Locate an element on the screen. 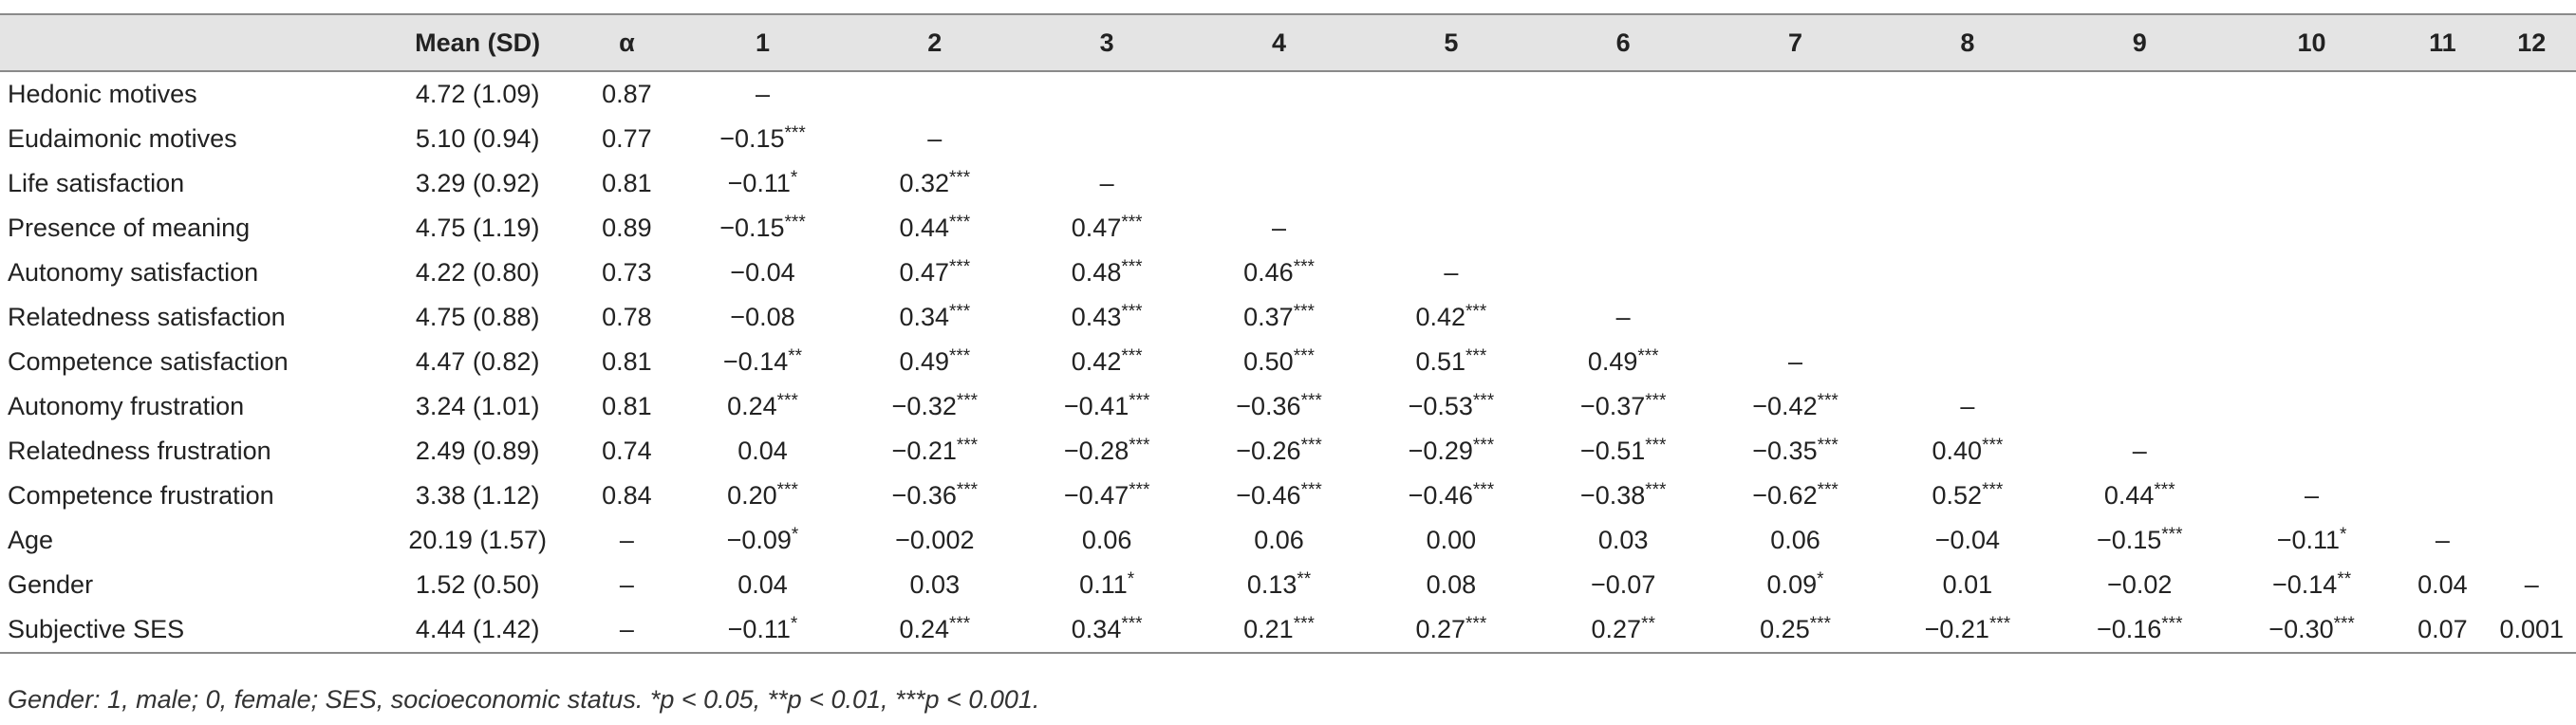 Image resolution: width=2576 pixels, height=725 pixels. correlation-cell: 0.27** is located at coordinates (1623, 631).